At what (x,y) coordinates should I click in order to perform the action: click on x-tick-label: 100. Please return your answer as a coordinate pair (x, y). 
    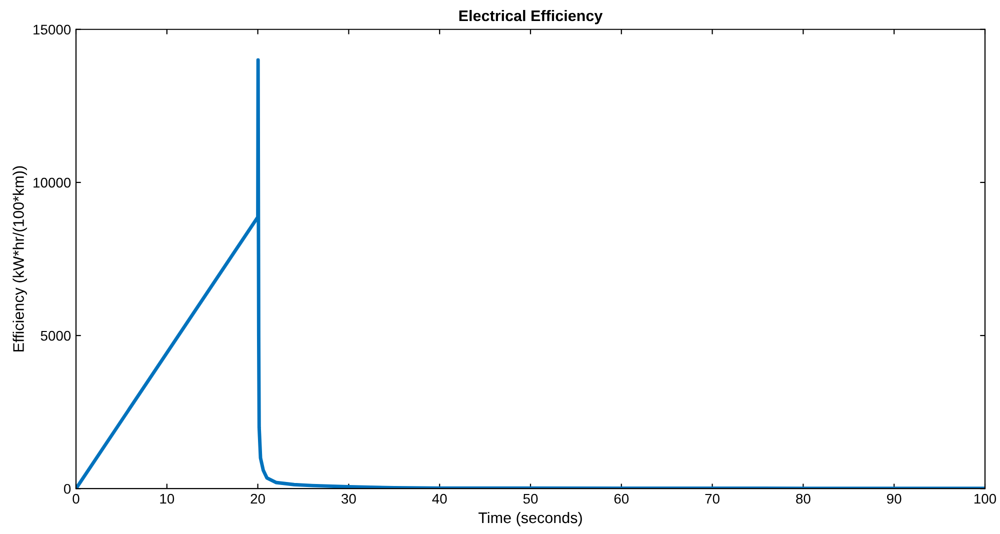
    Looking at the image, I should click on (985, 499).